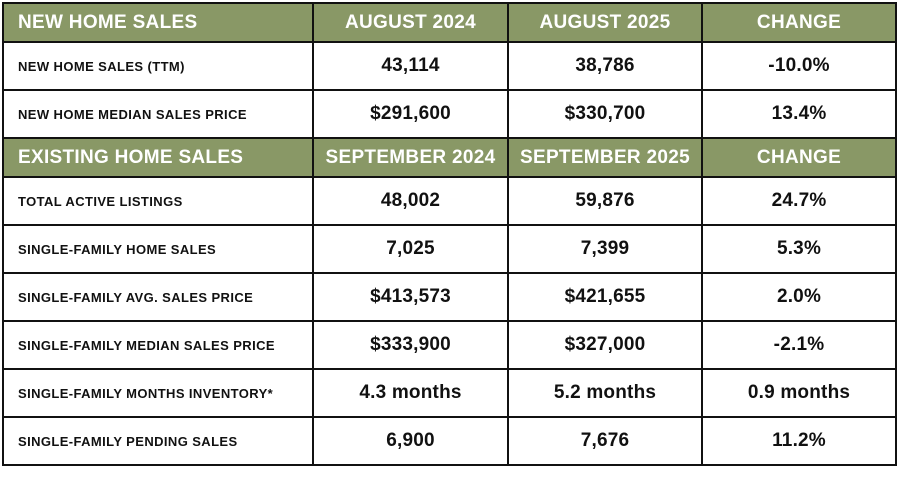 The height and width of the screenshot is (483, 897). Describe the element at coordinates (799, 441) in the screenshot. I see `value-change: 11.2%` at that location.